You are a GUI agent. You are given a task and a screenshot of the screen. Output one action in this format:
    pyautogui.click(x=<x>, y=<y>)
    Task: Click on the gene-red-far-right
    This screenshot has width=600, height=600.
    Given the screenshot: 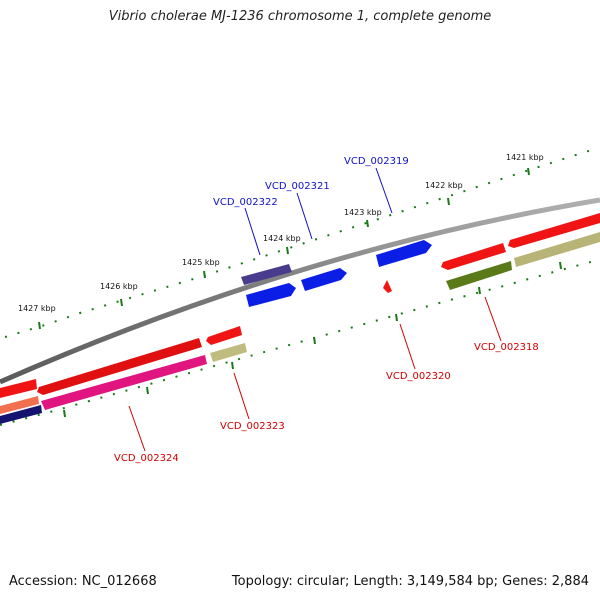 What is the action you would take?
    pyautogui.click(x=554, y=230)
    